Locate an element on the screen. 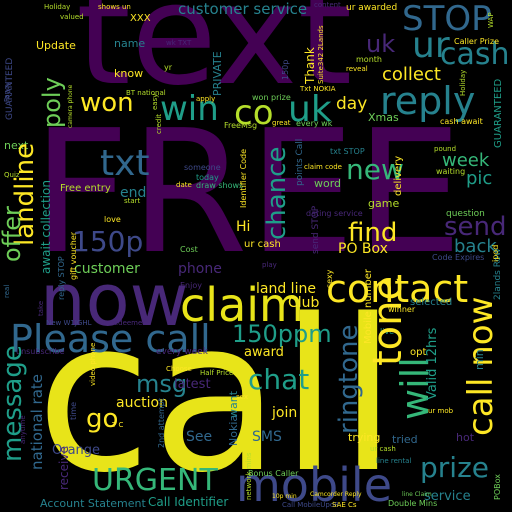 The height and width of the screenshot is (512, 512). word-word: word is located at coordinates (328, 183).